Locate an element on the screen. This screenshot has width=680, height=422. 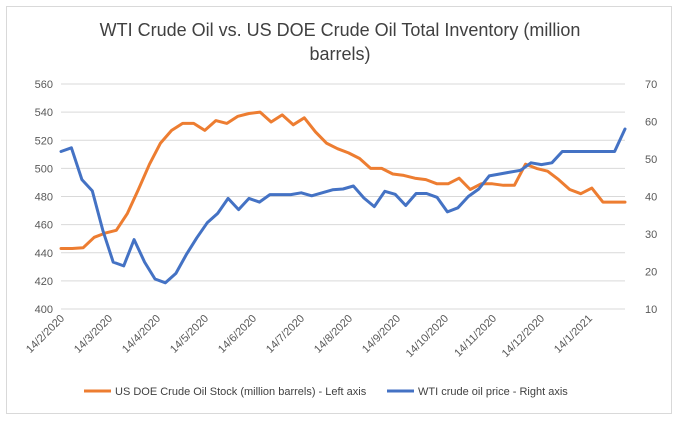
x-tick-label: 14/9/2020 is located at coordinates (381, 334).